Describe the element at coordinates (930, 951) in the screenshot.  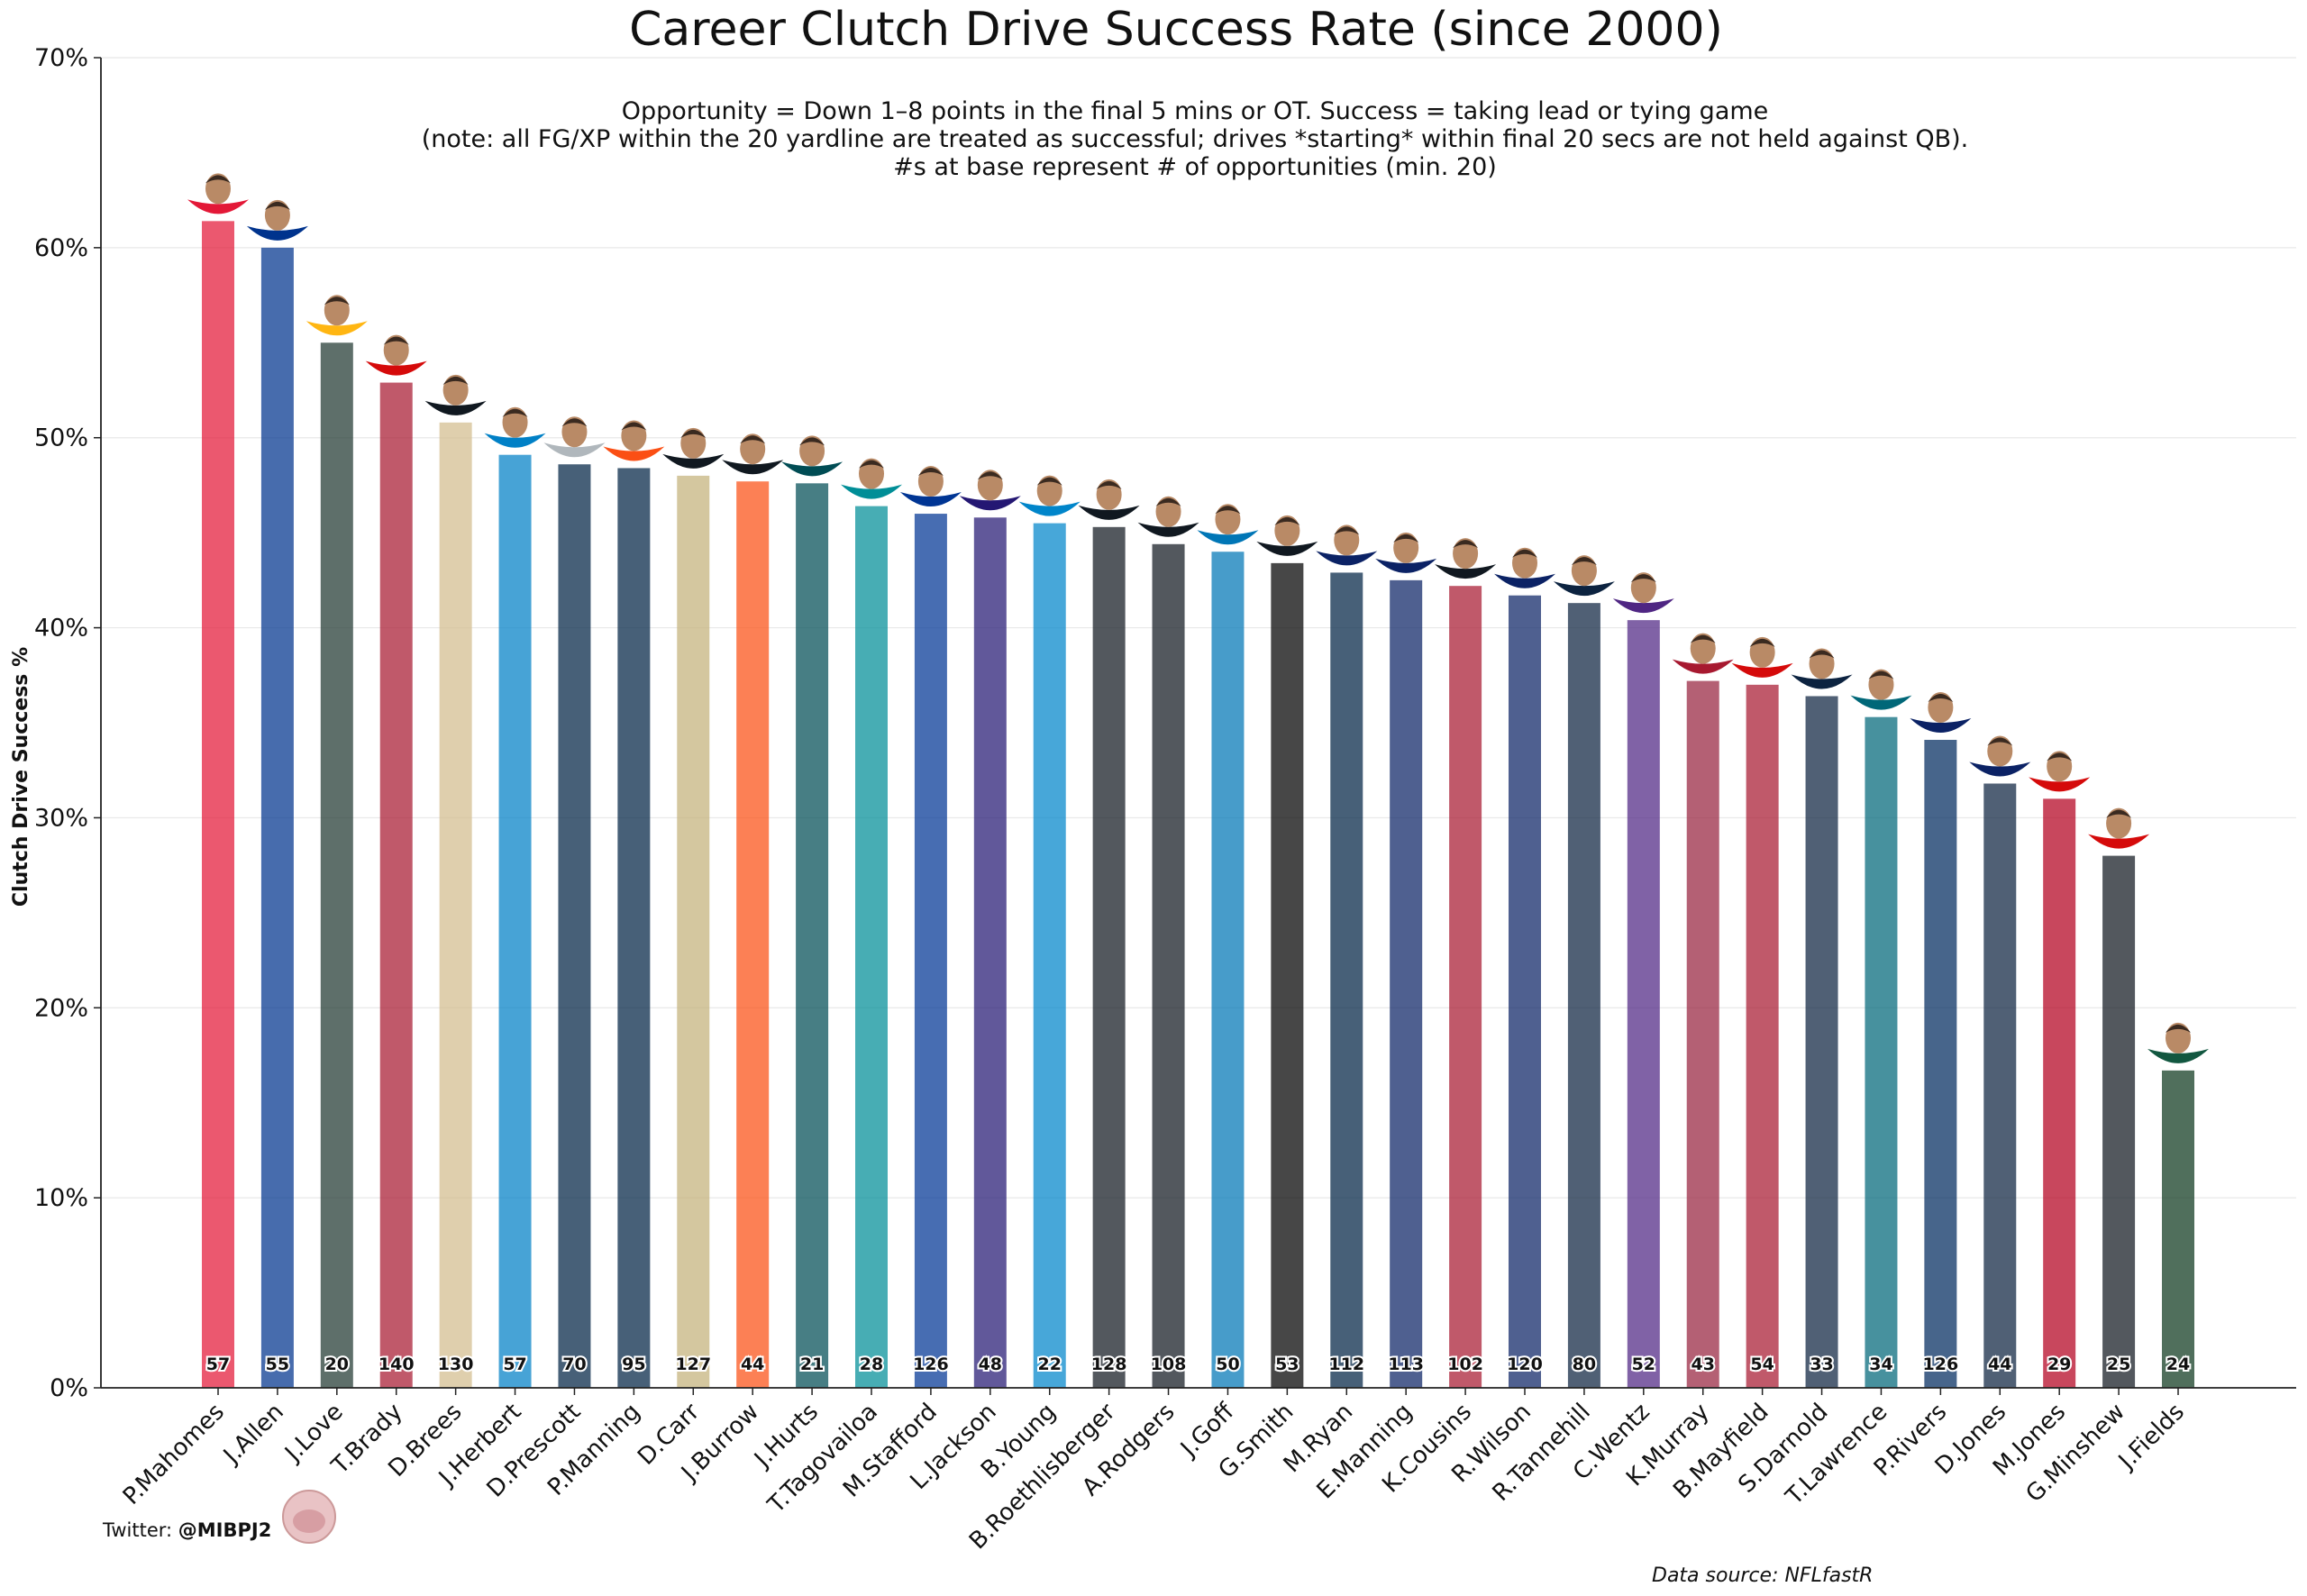
I see `bar-m-stafford` at that location.